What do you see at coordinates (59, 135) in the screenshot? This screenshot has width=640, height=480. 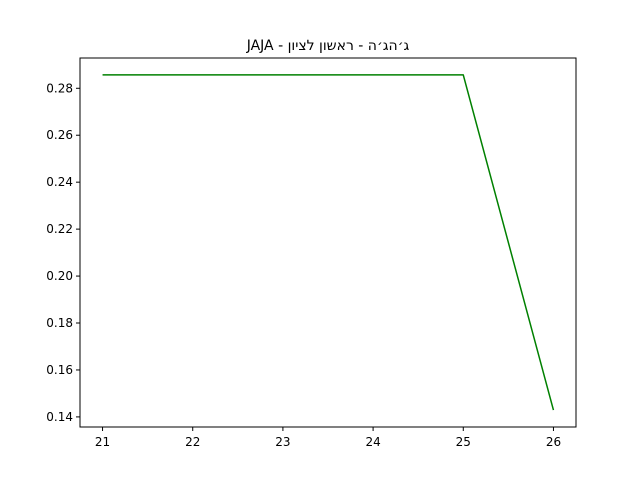 I see `y-tick-label: 0.26` at bounding box center [59, 135].